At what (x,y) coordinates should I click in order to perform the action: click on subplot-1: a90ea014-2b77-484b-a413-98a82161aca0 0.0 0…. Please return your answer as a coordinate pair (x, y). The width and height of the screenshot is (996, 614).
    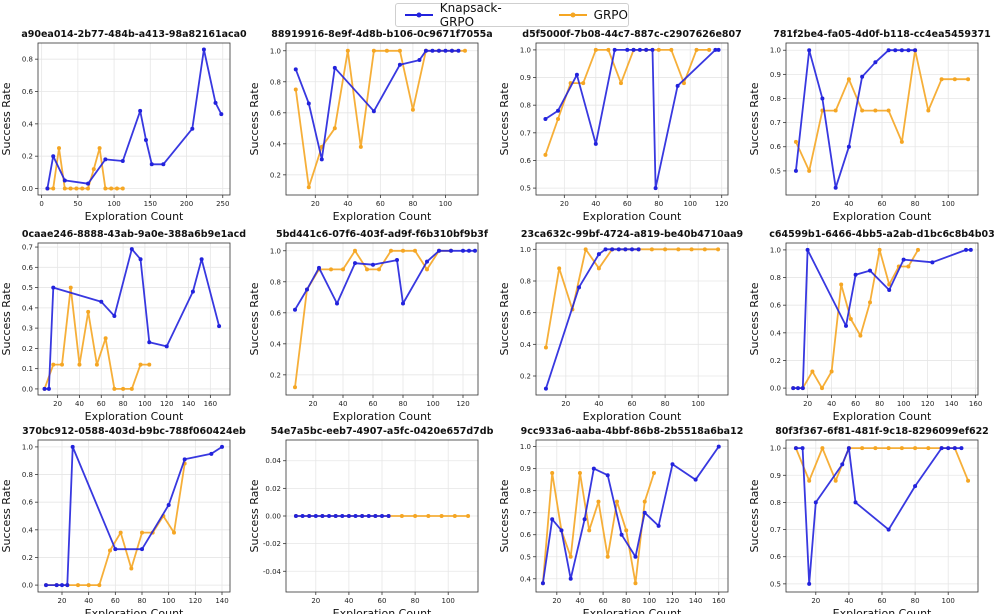
    Looking at the image, I should click on (123, 126).